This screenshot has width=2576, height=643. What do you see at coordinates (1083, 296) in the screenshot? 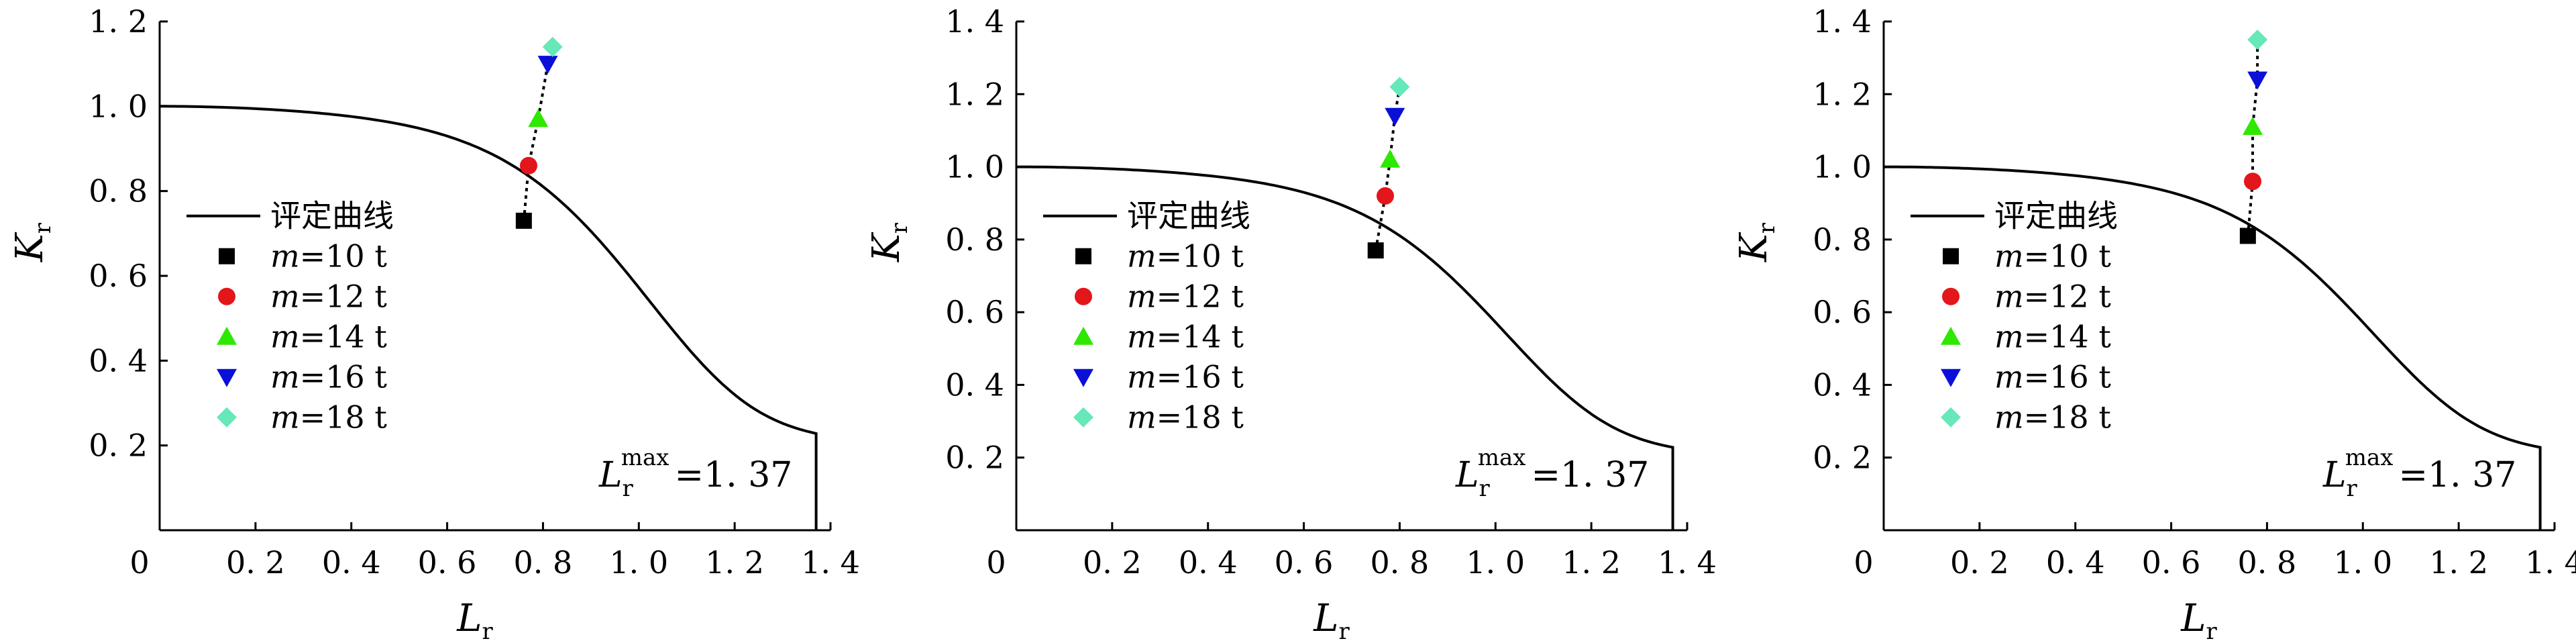
I see `legend-marker-circle` at bounding box center [1083, 296].